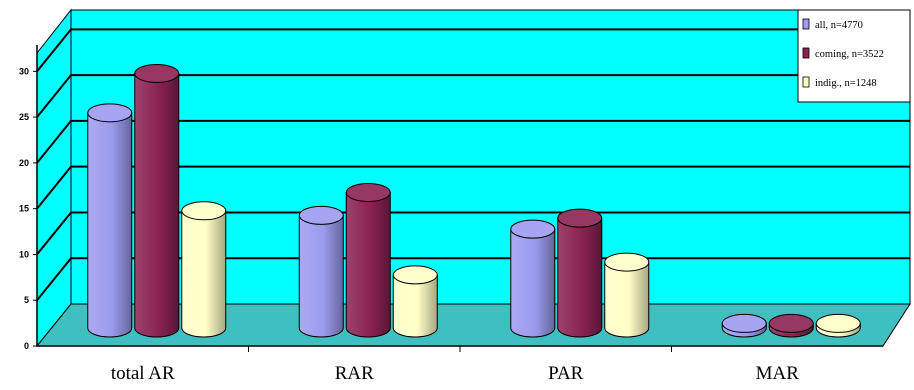  I want to click on y-tick-labels: 0 5 10 15 20 25 30, so click(24, 208).